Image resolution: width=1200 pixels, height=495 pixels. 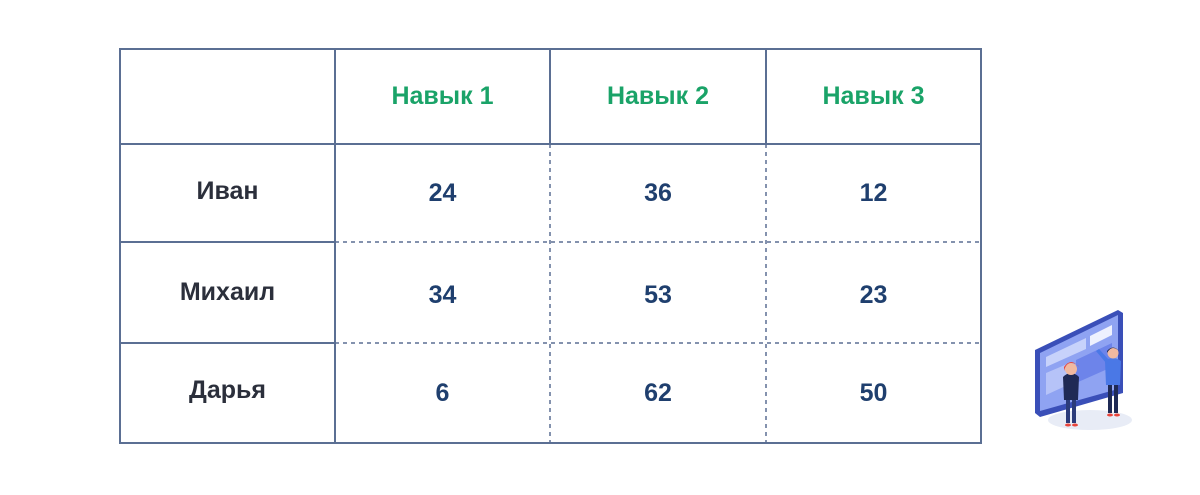 I want to click on cell-value: 23, so click(x=873, y=295).